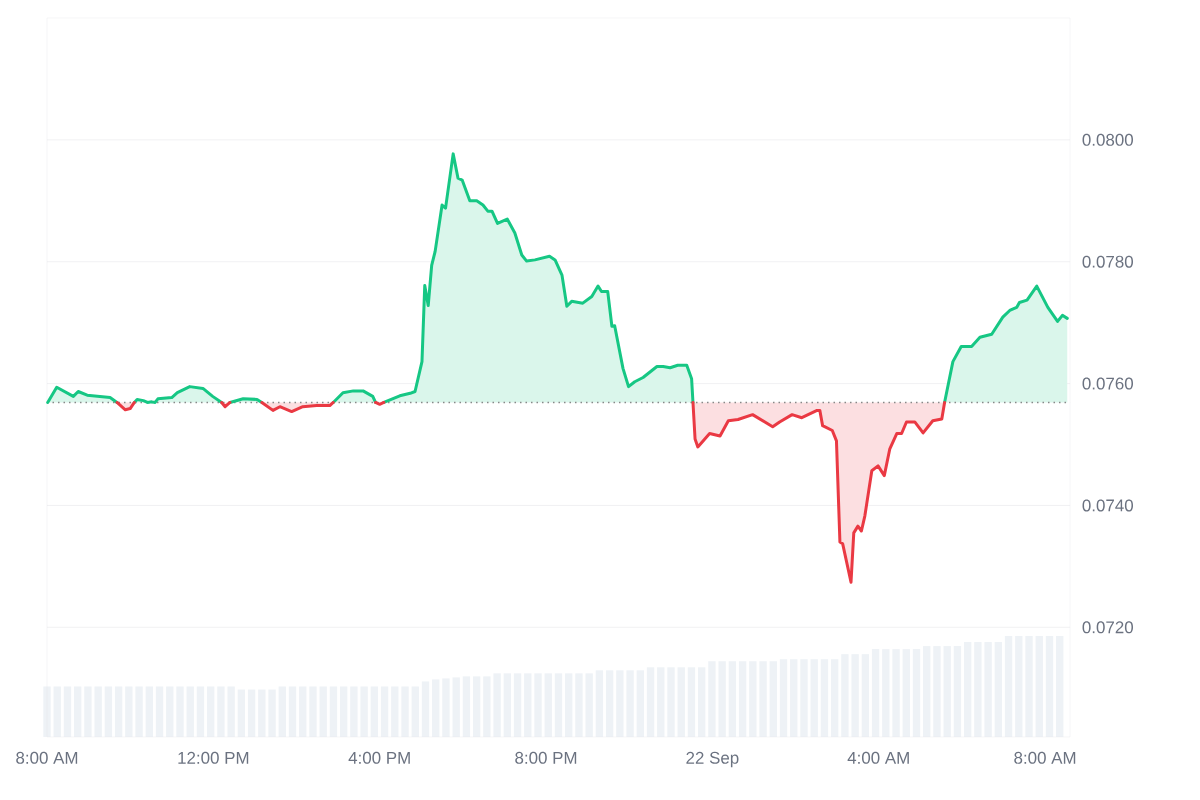 The width and height of the screenshot is (1200, 800). Describe the element at coordinates (546, 757) in the screenshot. I see `x-tick-label: 8:00 PM` at that location.